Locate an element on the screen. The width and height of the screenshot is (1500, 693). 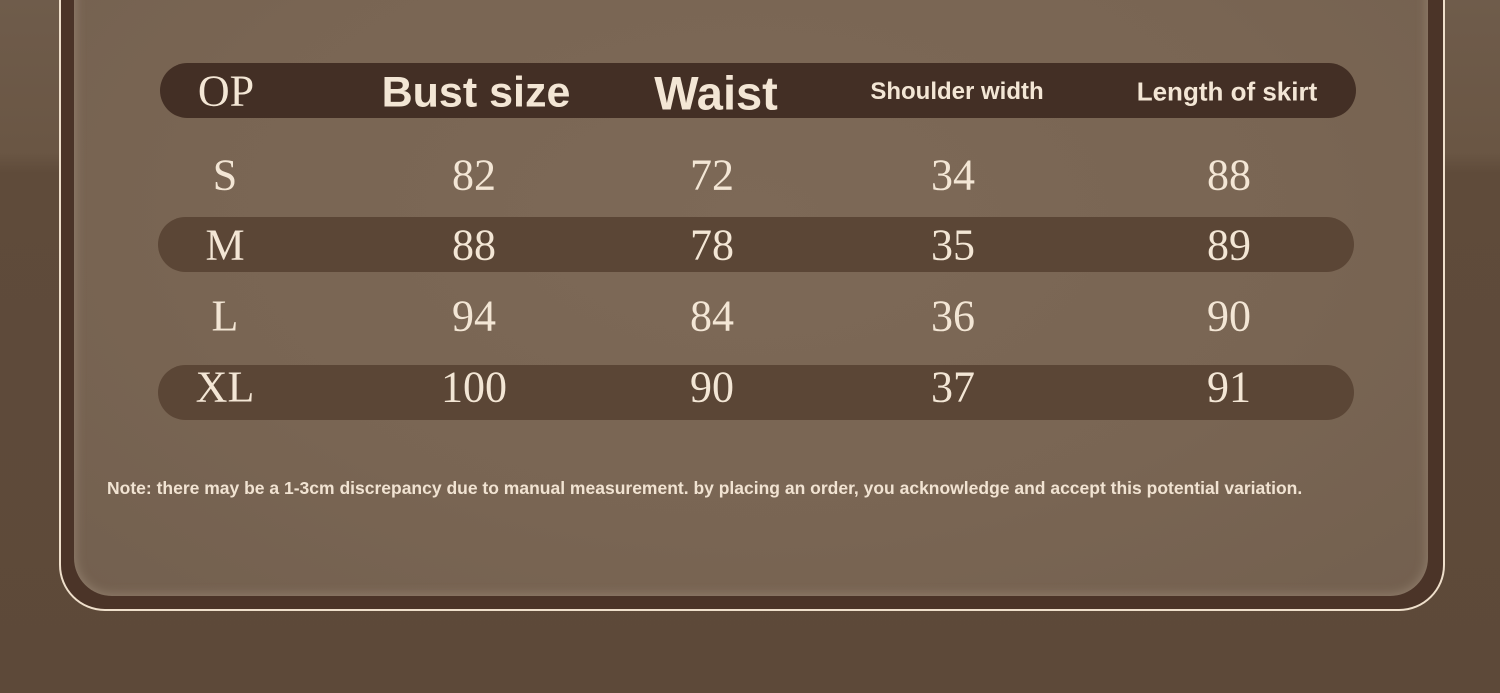
measurement-cell: 72 is located at coordinates (712, 175).